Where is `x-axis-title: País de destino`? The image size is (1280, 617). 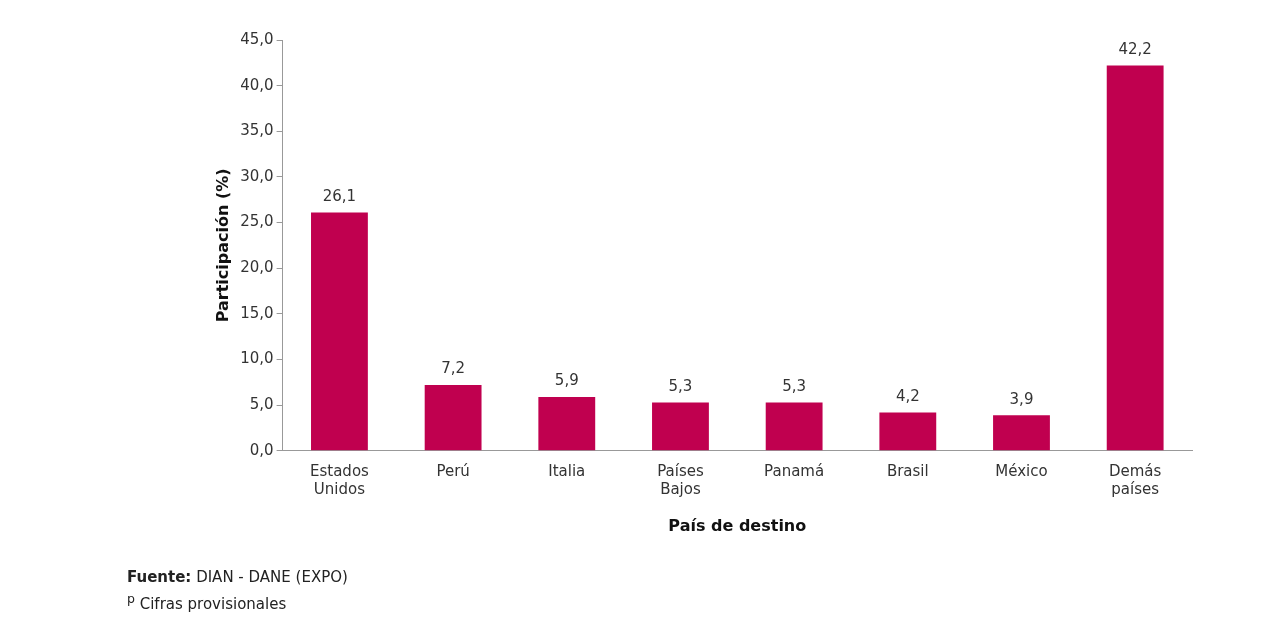
x-axis-title: País de destino is located at coordinates (737, 525).